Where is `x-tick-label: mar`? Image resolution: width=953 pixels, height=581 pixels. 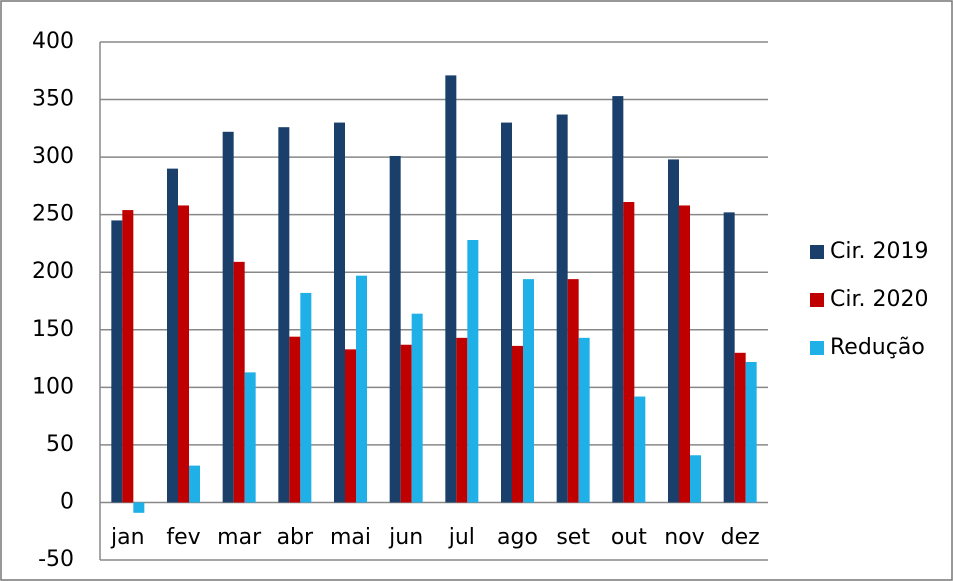 x-tick-label: mar is located at coordinates (239, 537).